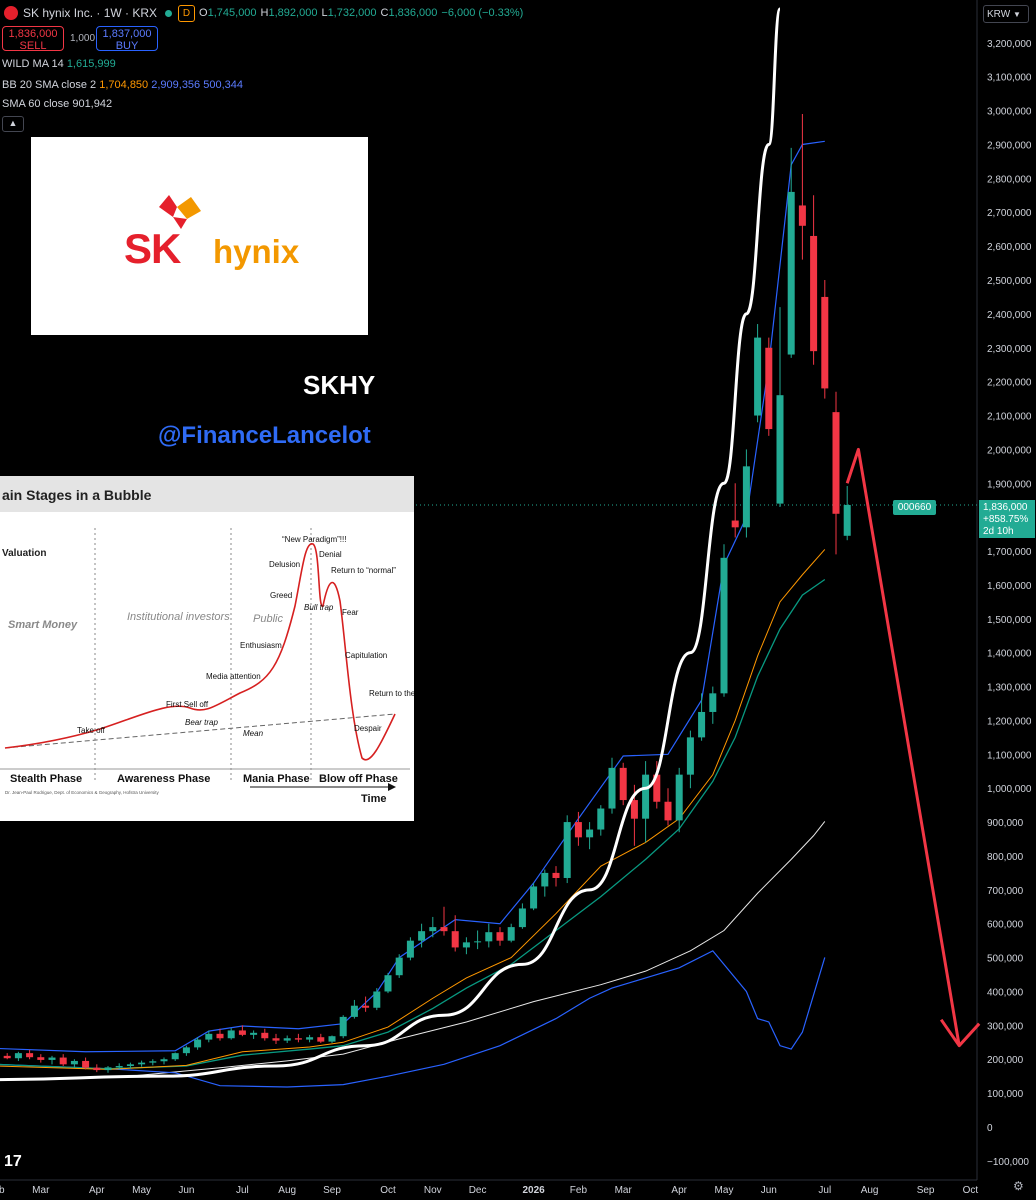 The height and width of the screenshot is (1200, 1036). I want to click on sk-hynix-symbol-icon, so click(11, 13).